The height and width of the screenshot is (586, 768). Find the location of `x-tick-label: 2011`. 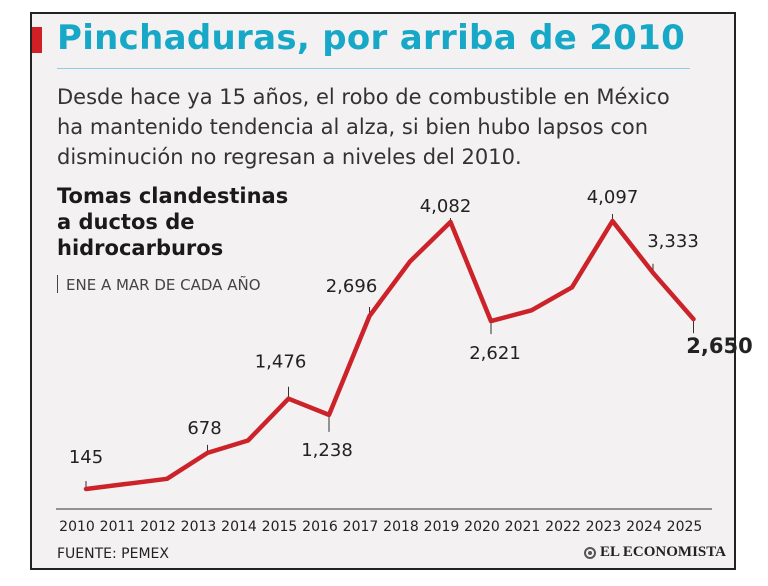

x-tick-label: 2011 is located at coordinates (118, 527).